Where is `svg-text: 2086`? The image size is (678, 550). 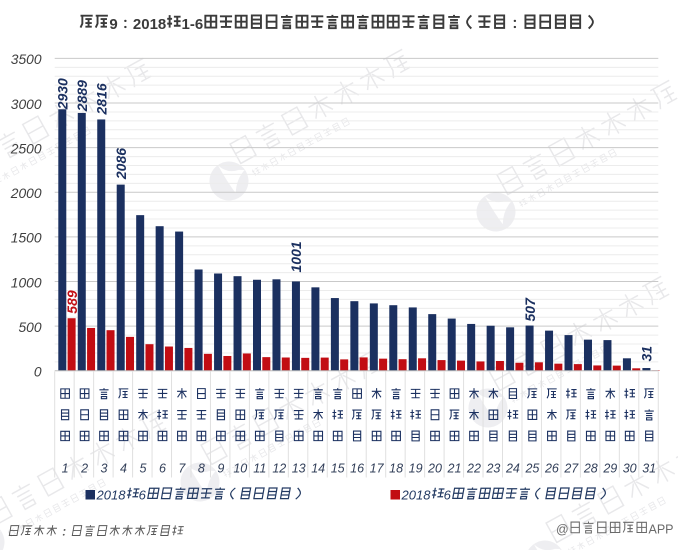 svg-text: 2086 is located at coordinates (121, 164).